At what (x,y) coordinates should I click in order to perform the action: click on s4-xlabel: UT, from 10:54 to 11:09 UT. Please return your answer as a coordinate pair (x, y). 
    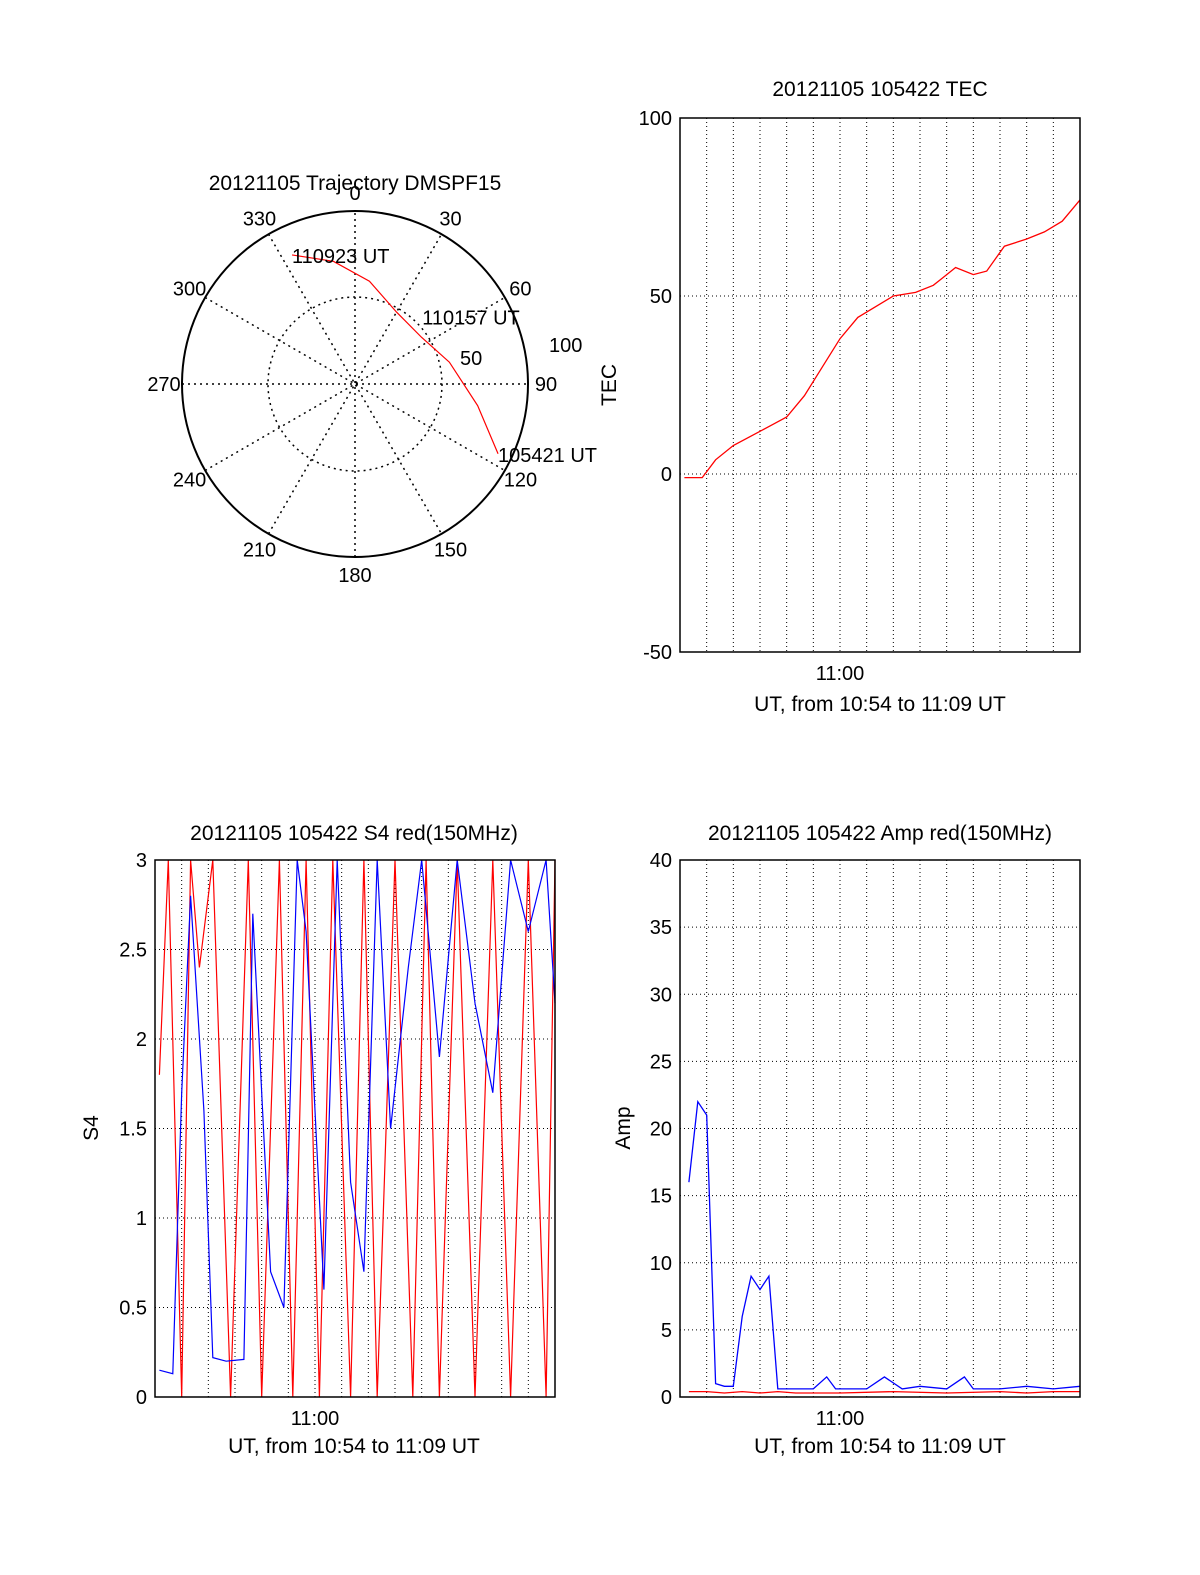
    Looking at the image, I should click on (354, 1446).